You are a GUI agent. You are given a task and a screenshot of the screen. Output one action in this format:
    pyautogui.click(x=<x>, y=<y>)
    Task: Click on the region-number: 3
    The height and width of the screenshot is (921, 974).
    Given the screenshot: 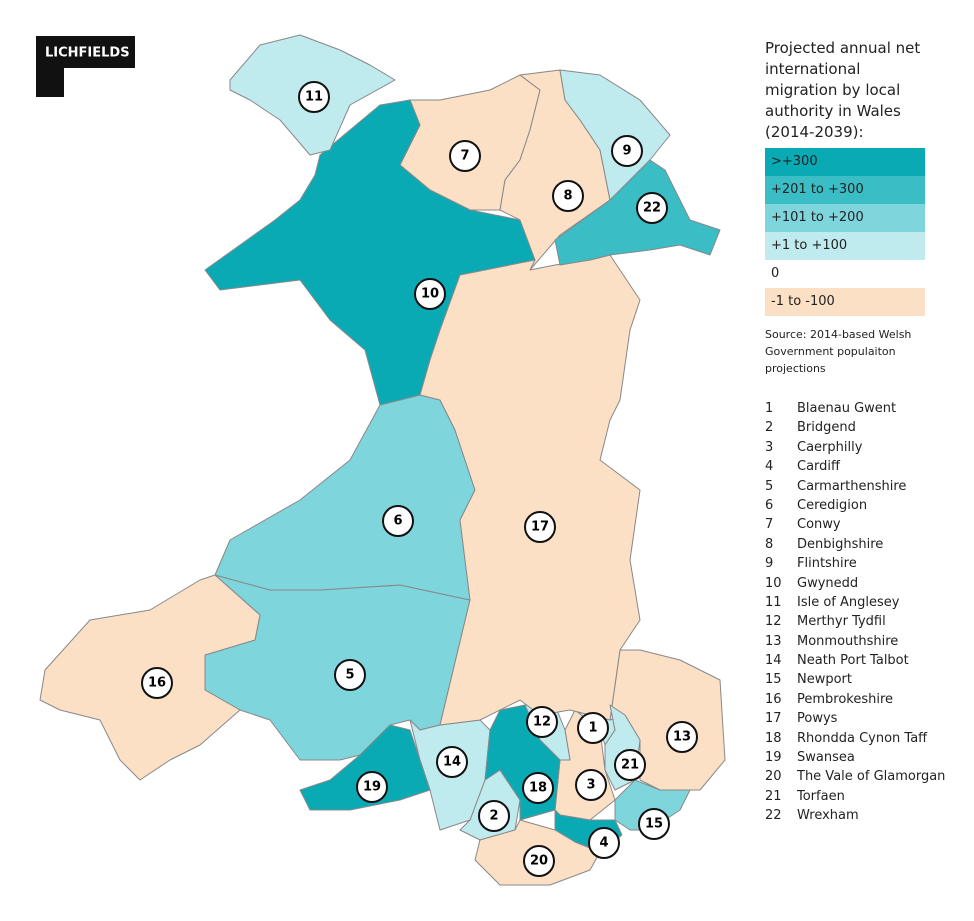 What is the action you would take?
    pyautogui.click(x=590, y=785)
    